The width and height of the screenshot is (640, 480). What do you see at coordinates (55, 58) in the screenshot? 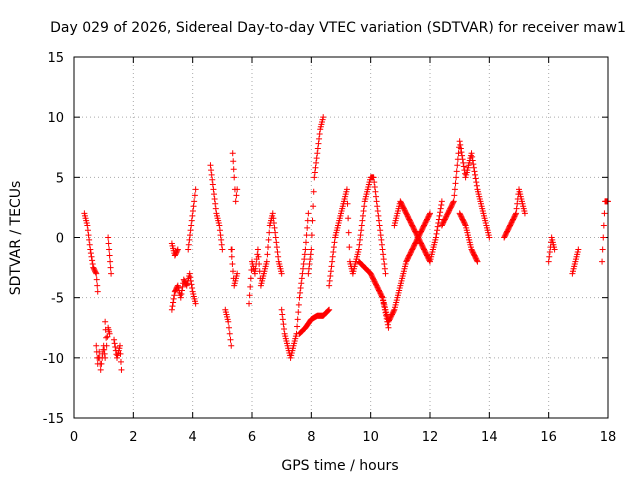
I see `y-tick-label: 15` at bounding box center [55, 58].